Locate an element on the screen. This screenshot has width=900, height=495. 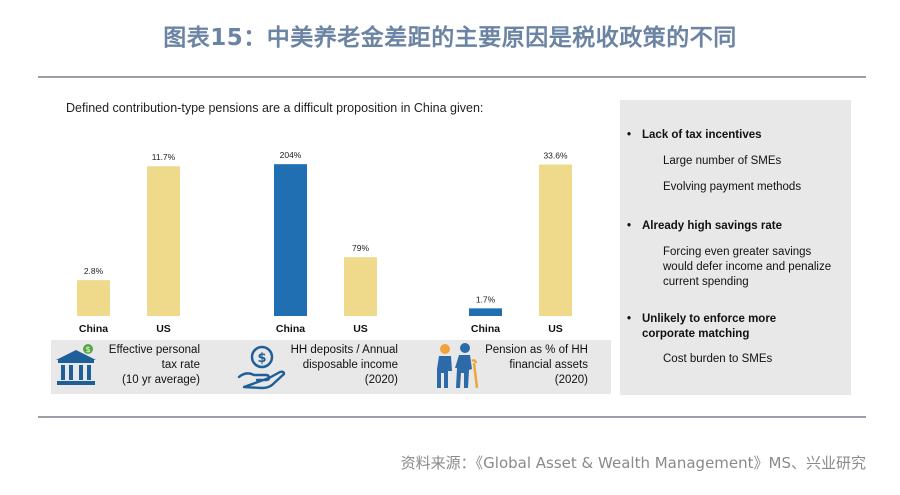
bank-icon: $ is located at coordinates (76, 364).